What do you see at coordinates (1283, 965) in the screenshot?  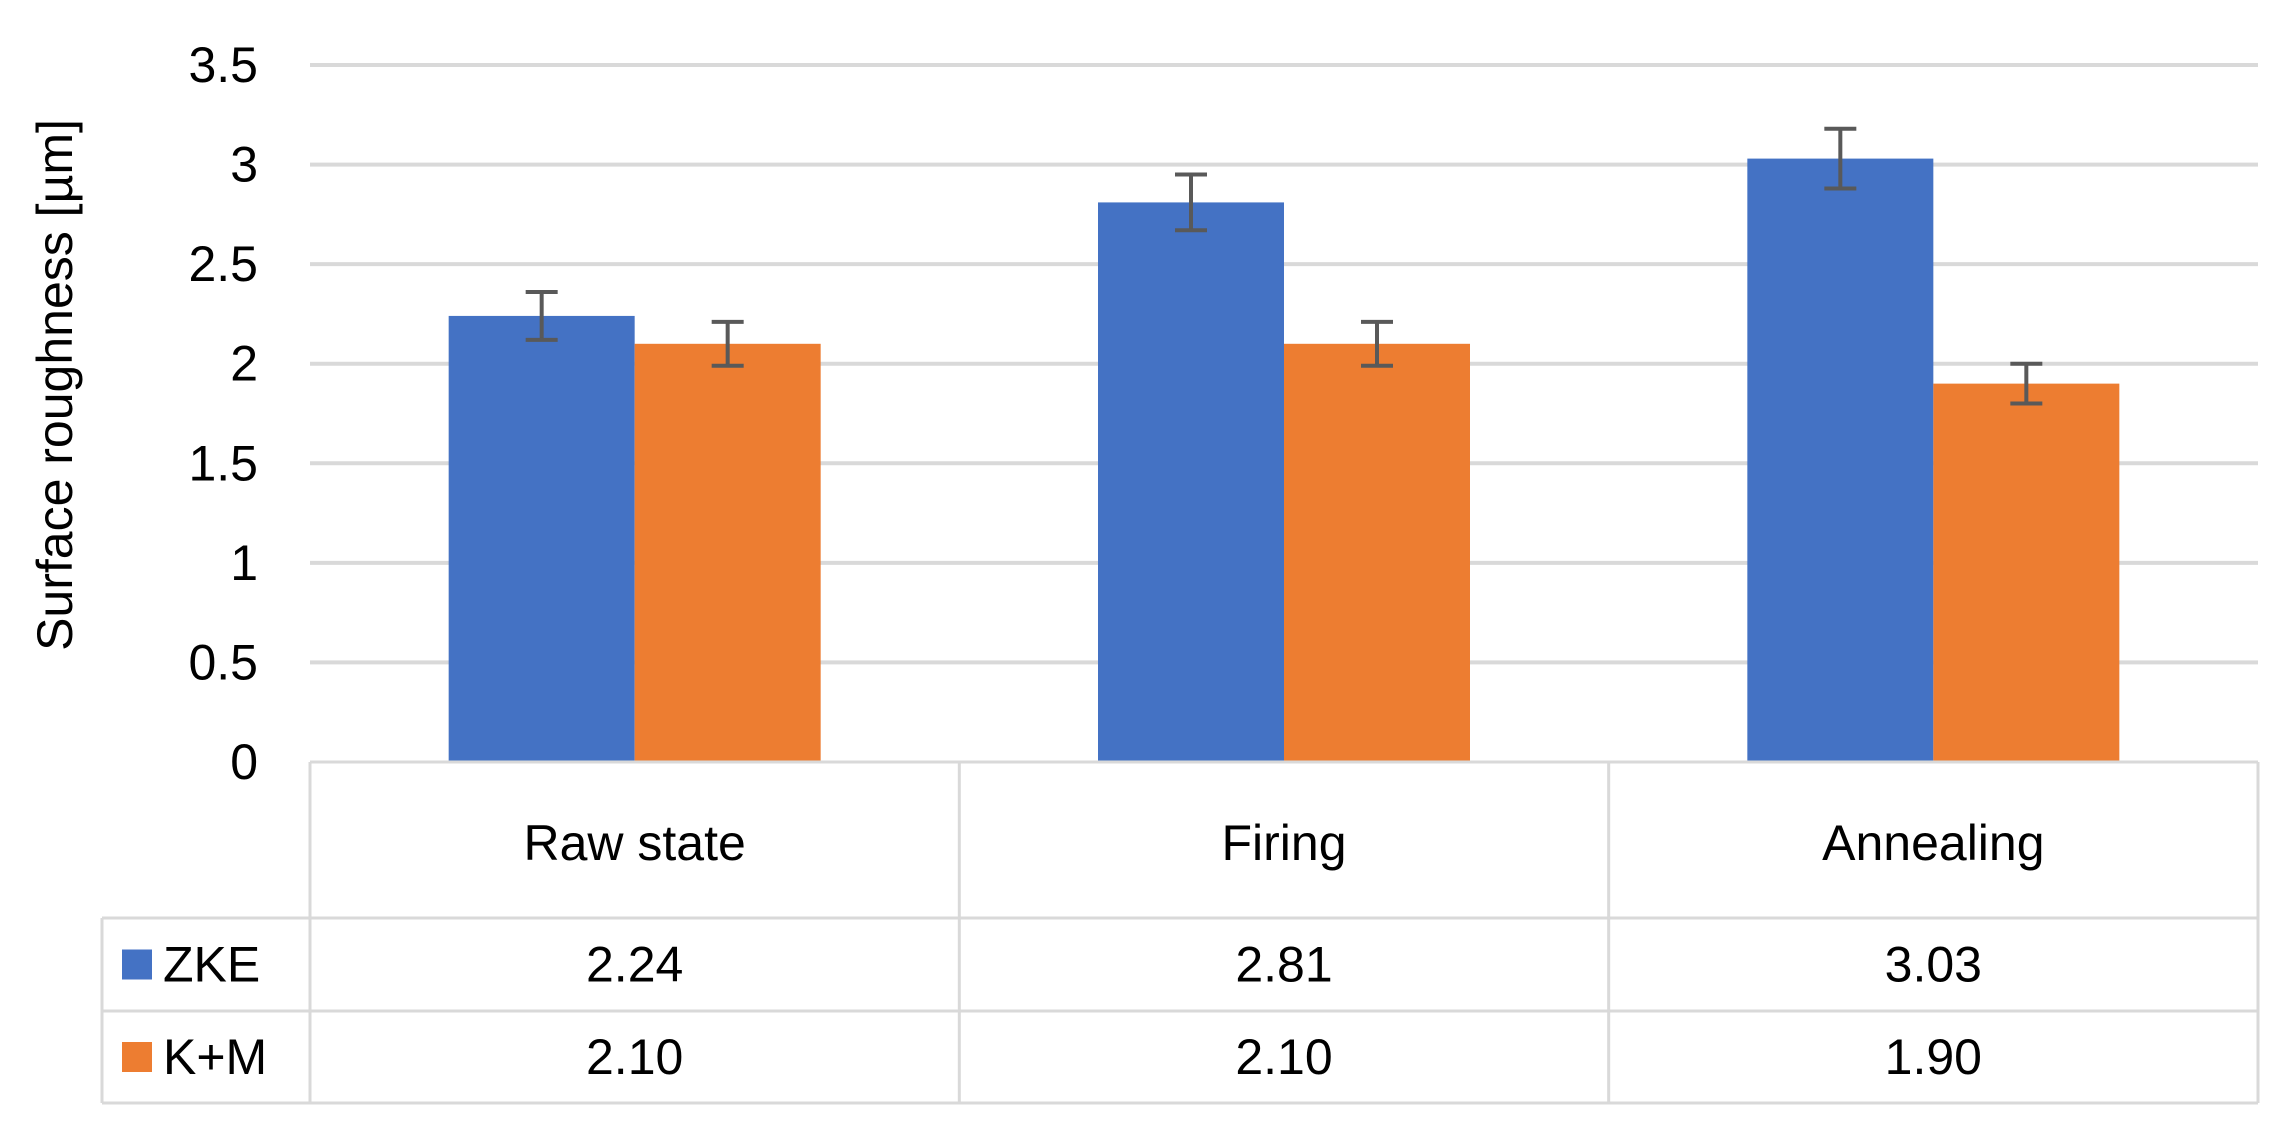 I see `data-label: 2.81` at bounding box center [1283, 965].